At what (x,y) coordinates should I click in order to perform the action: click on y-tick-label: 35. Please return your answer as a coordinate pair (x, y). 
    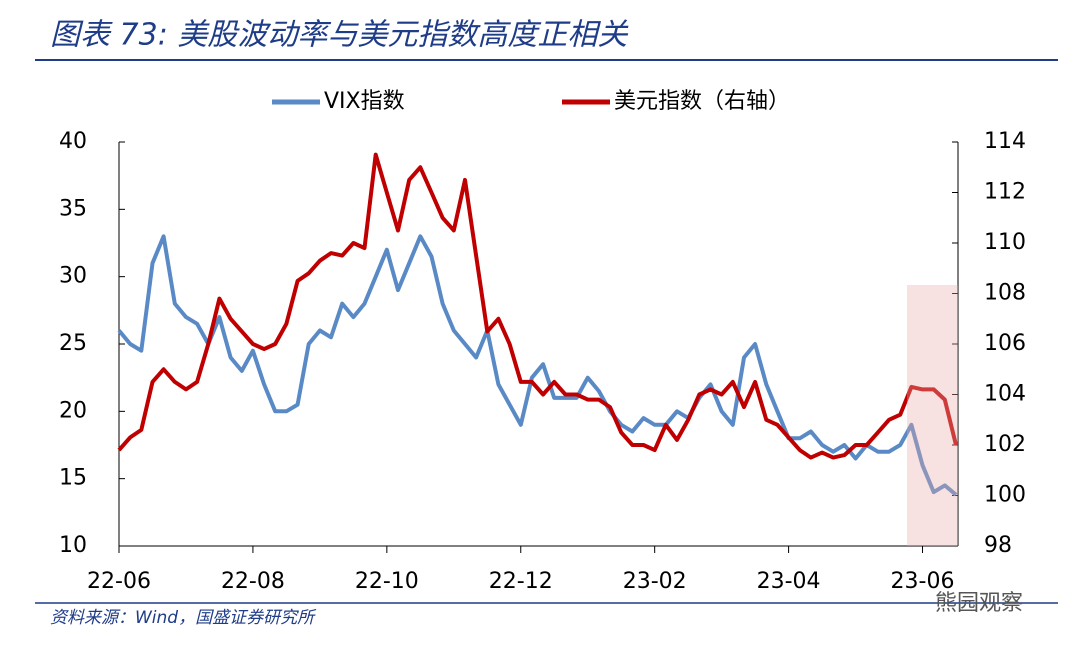
    Looking at the image, I should click on (73, 208).